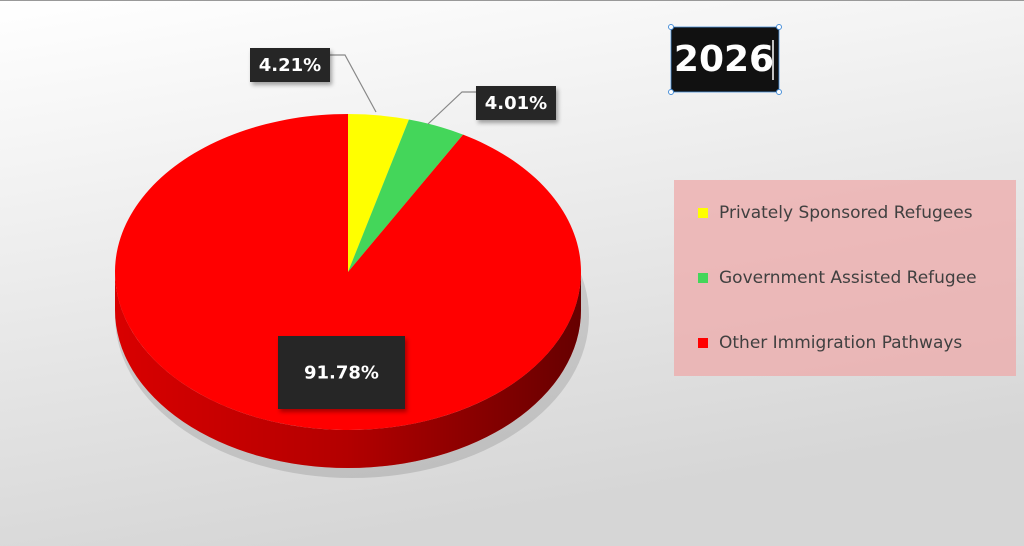 This screenshot has height=546, width=1024. Describe the element at coordinates (840, 343) in the screenshot. I see `legend-label: Other Immigration Pathways` at that location.